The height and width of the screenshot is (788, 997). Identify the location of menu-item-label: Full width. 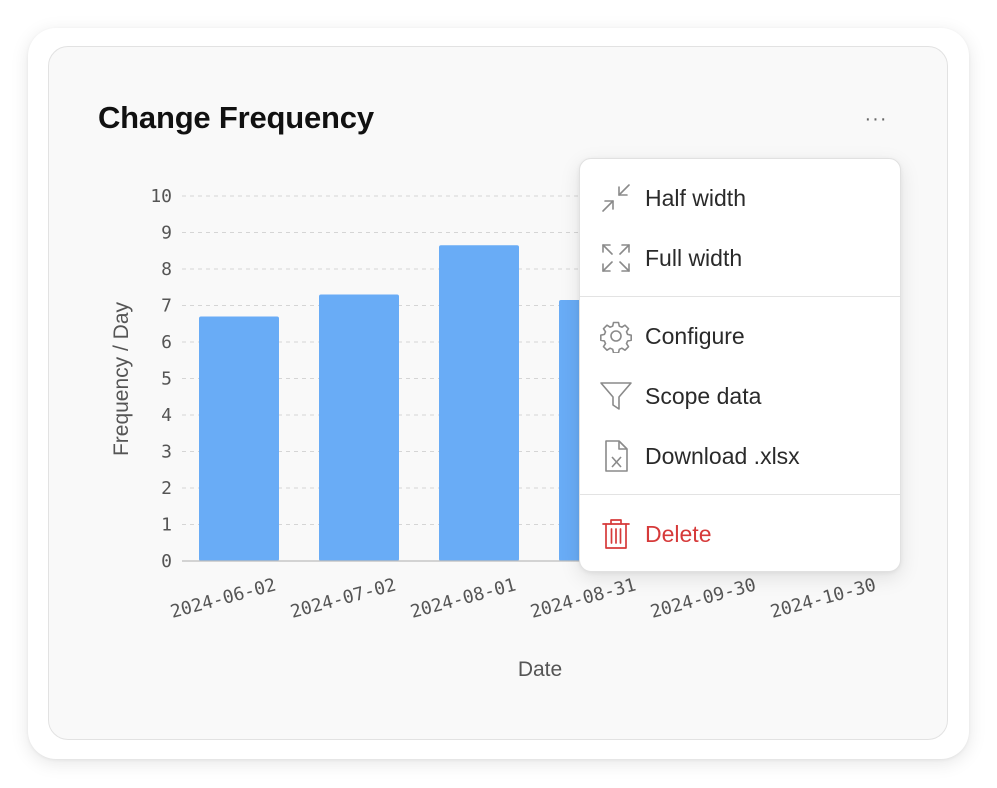
(694, 257).